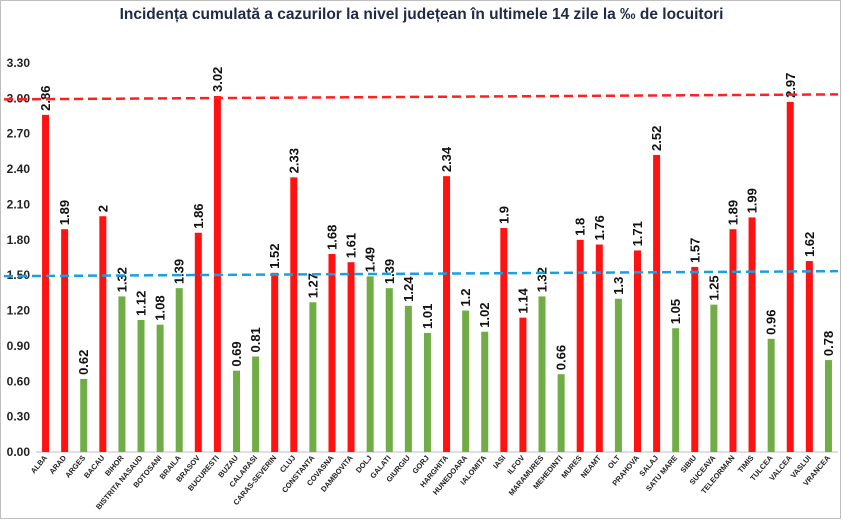 This screenshot has height=521, width=843. Describe the element at coordinates (465, 297) in the screenshot. I see `value-label: 1.2` at that location.